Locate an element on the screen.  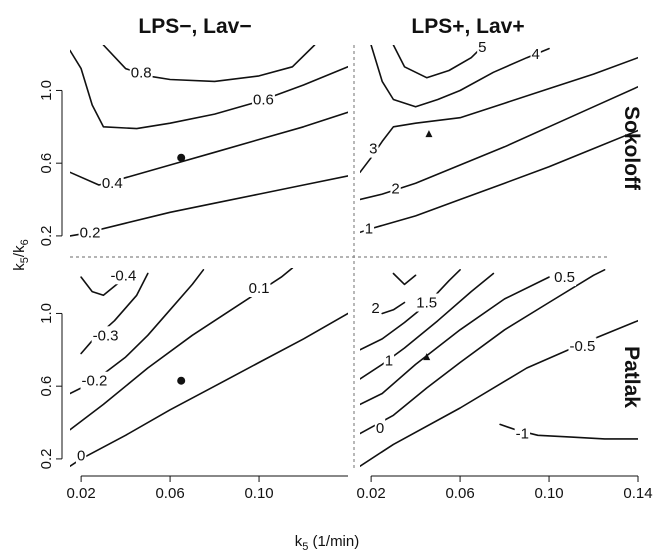
y-axis-label-main: k is located at coordinates (19, 267).